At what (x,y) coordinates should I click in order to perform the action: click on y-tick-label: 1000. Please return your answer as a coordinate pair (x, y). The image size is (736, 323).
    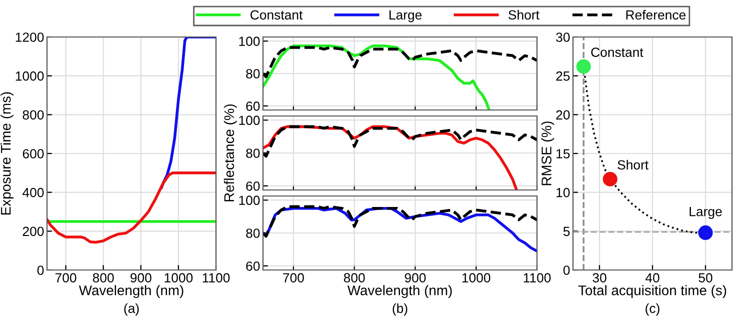
    Looking at the image, I should click on (30, 76).